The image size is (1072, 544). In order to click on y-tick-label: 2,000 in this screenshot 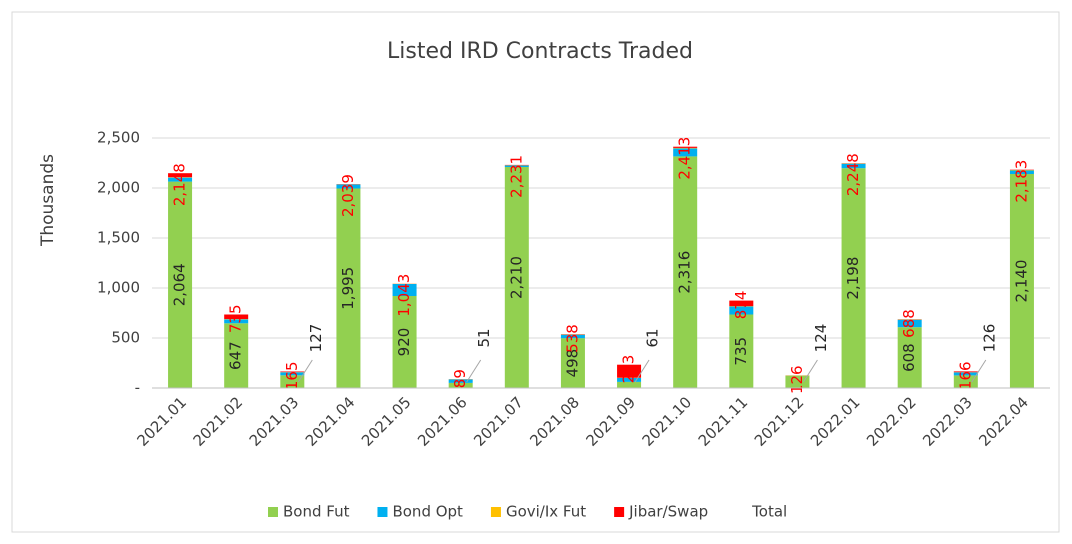, I will do `click(118, 188)`.